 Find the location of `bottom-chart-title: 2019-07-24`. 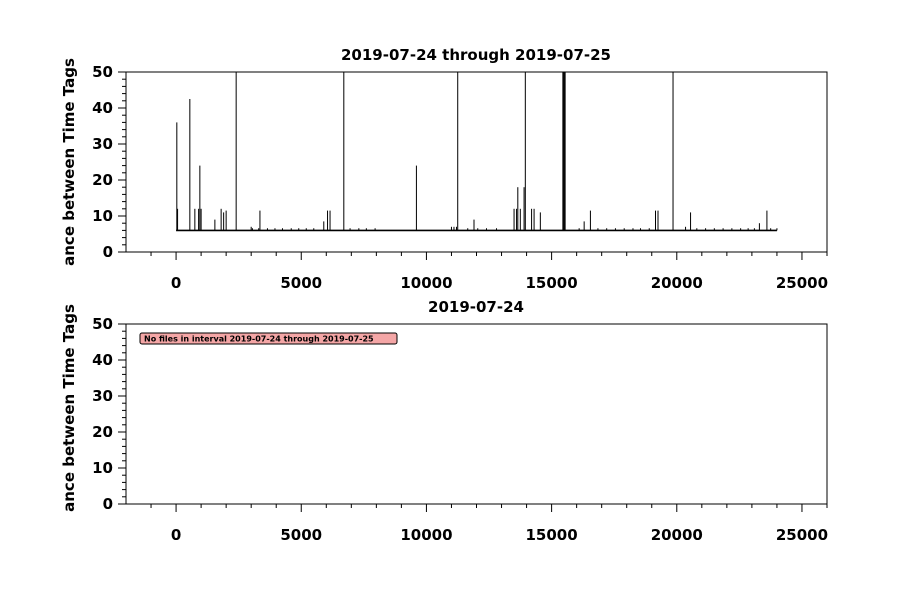

bottom-chart-title: 2019-07-24 is located at coordinates (476, 307).